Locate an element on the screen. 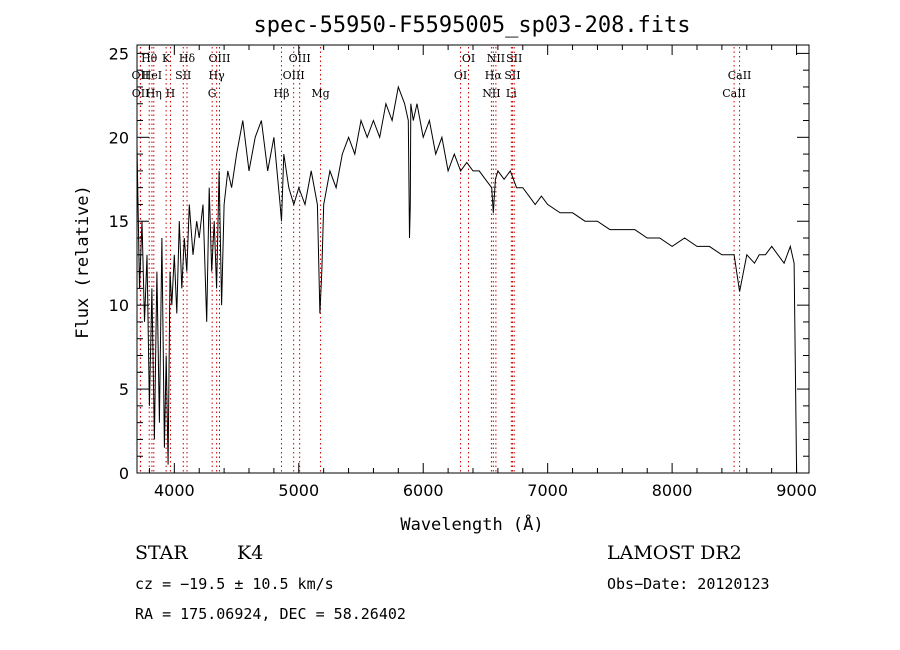 Image resolution: width=900 pixels, height=650 pixels. line-marker-label-23: SII is located at coordinates (514, 58).